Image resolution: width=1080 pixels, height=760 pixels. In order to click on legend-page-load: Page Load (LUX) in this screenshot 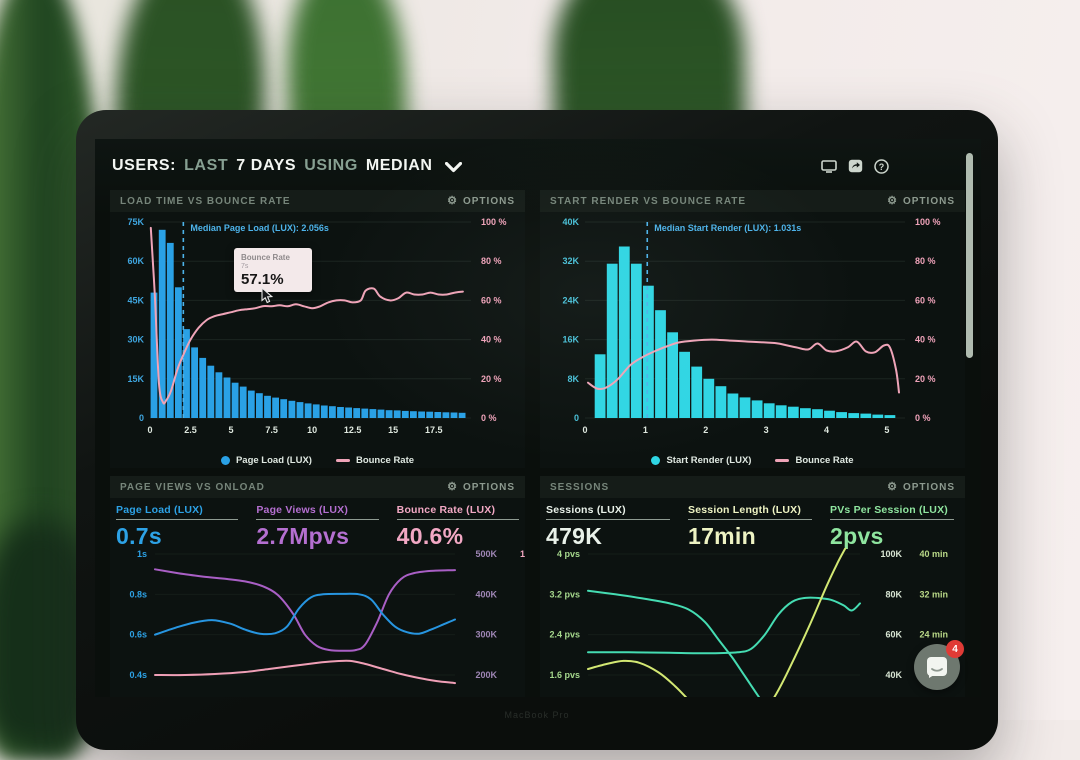, I will do `click(266, 460)`.